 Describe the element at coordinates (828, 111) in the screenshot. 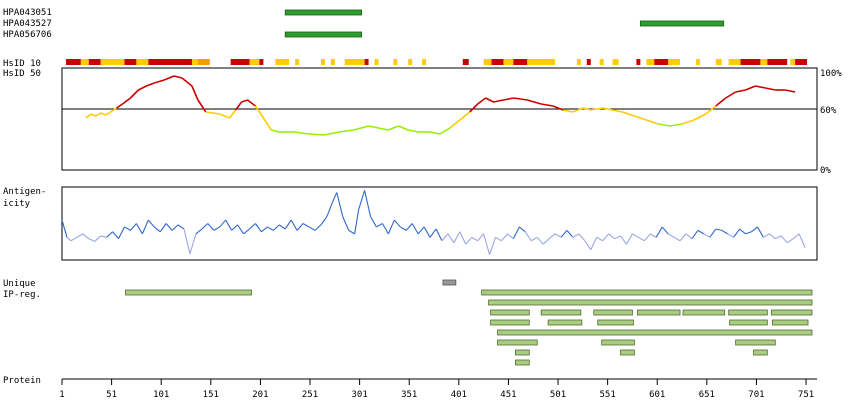

I see `identity-tick-label: 60%` at that location.